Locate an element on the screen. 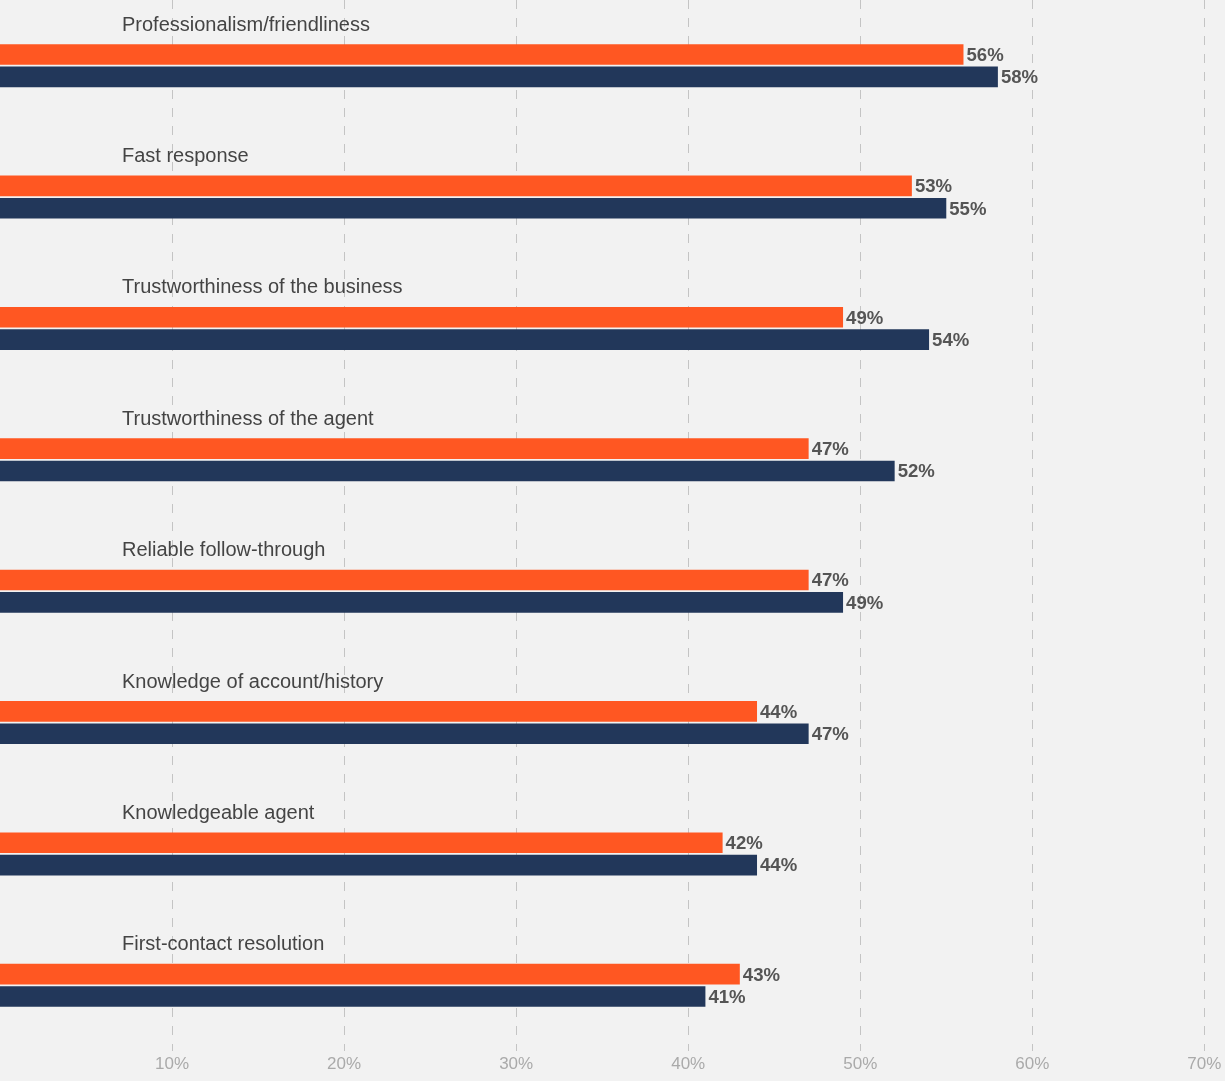 The image size is (1225, 1081). y-tick-label: First-contact resolution is located at coordinates (223, 943).